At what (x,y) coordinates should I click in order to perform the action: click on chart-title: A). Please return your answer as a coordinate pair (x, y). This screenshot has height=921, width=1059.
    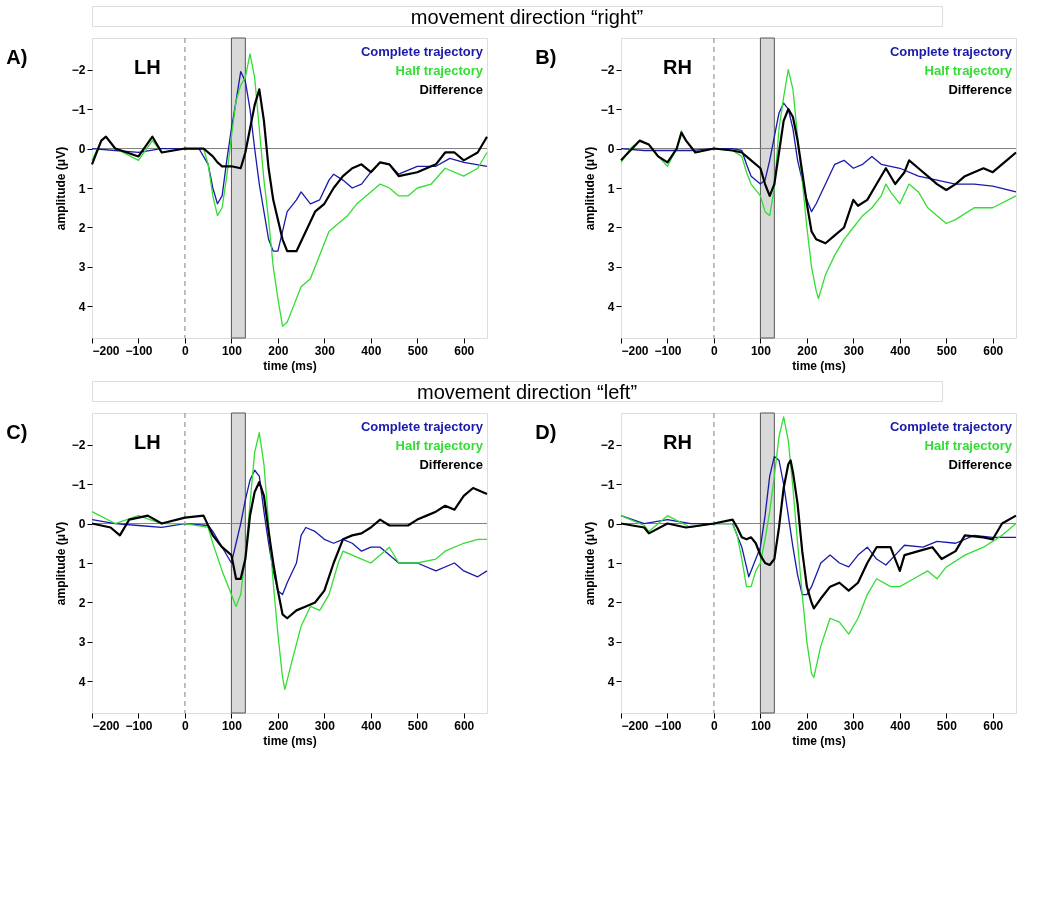
    Looking at the image, I should click on (17, 56).